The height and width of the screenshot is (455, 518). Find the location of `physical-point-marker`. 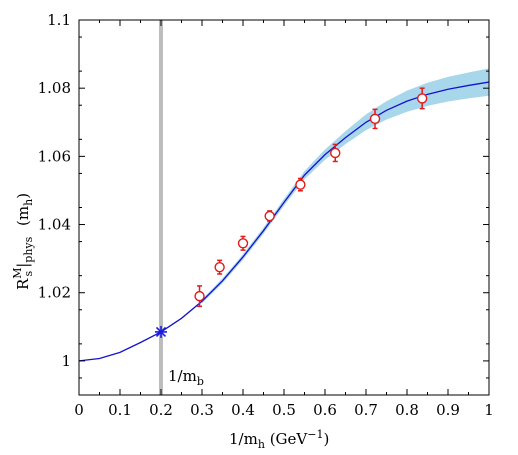

physical-point-marker is located at coordinates (161, 331).